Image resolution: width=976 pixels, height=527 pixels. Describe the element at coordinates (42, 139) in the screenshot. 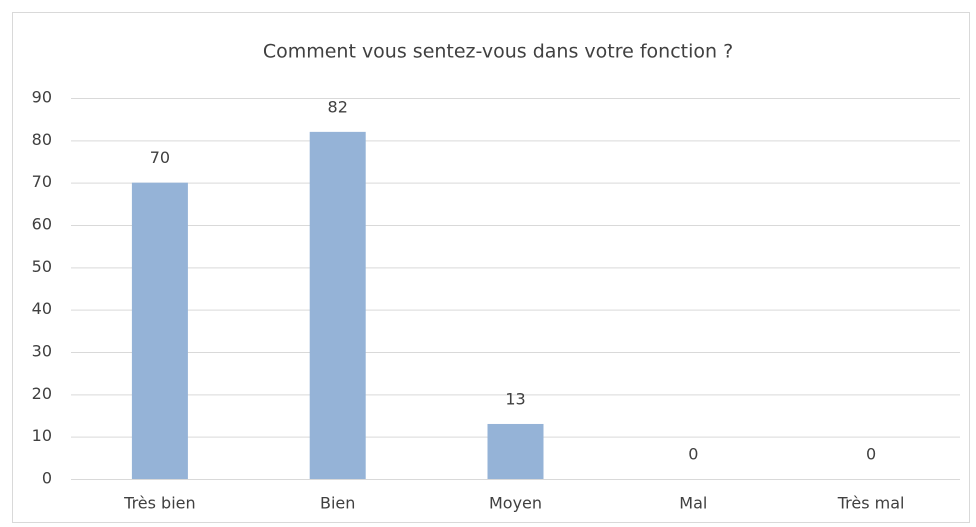

I see `y-tick-label: 80` at that location.